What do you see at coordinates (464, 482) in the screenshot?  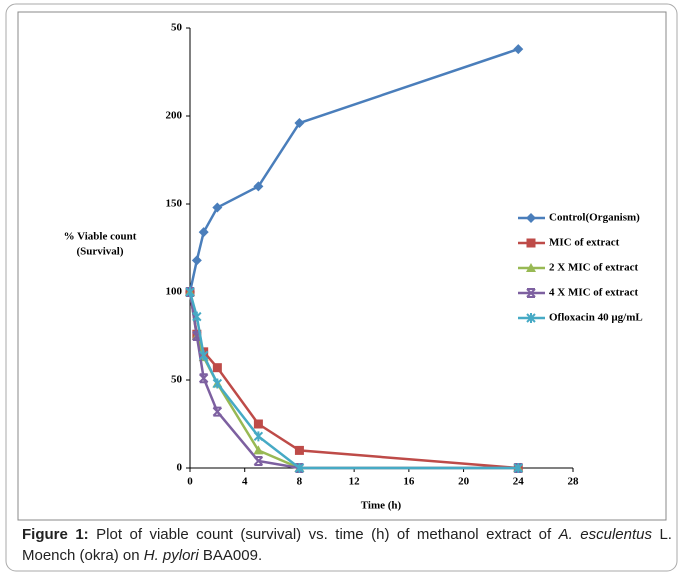 I see `x-tick-label: 20` at bounding box center [464, 482].